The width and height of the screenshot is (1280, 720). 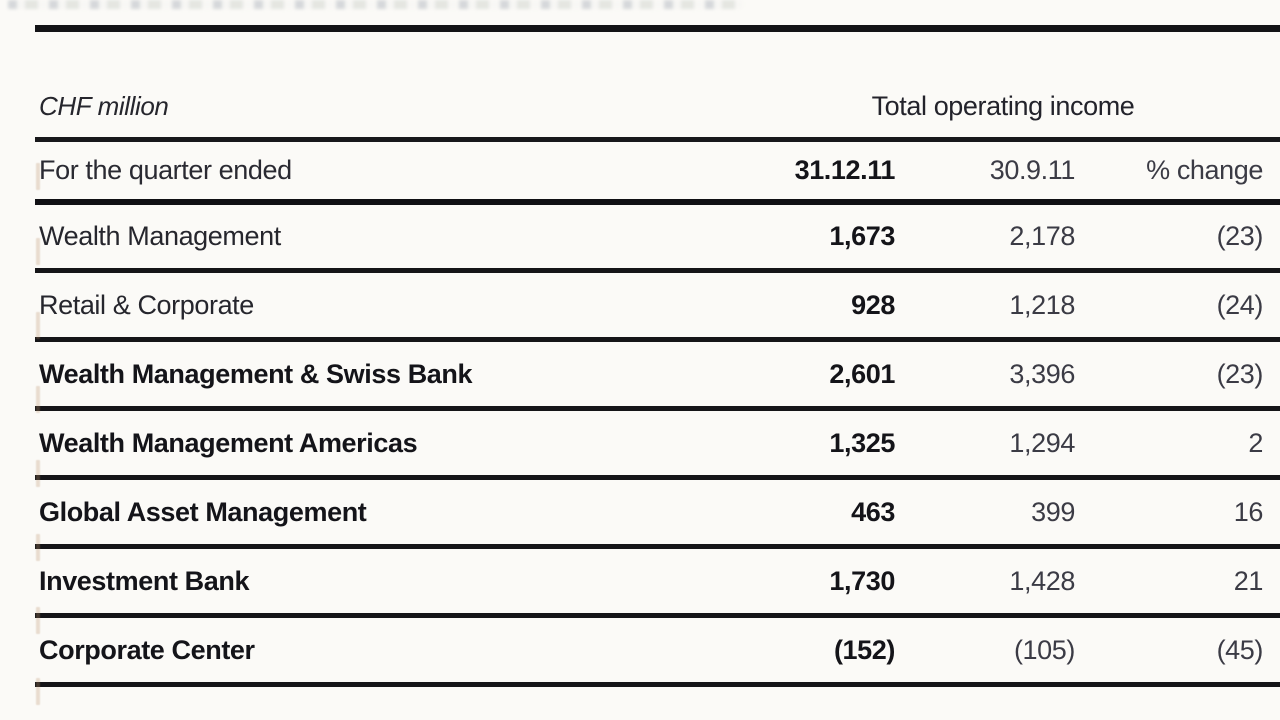 What do you see at coordinates (203, 511) in the screenshot?
I see `row-label: Global Asset Management` at bounding box center [203, 511].